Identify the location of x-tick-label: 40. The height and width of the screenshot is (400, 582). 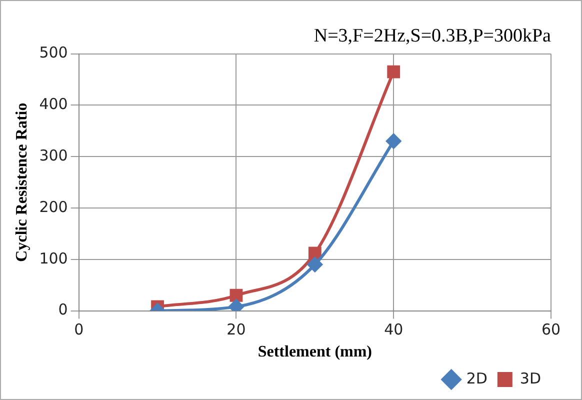
(394, 329).